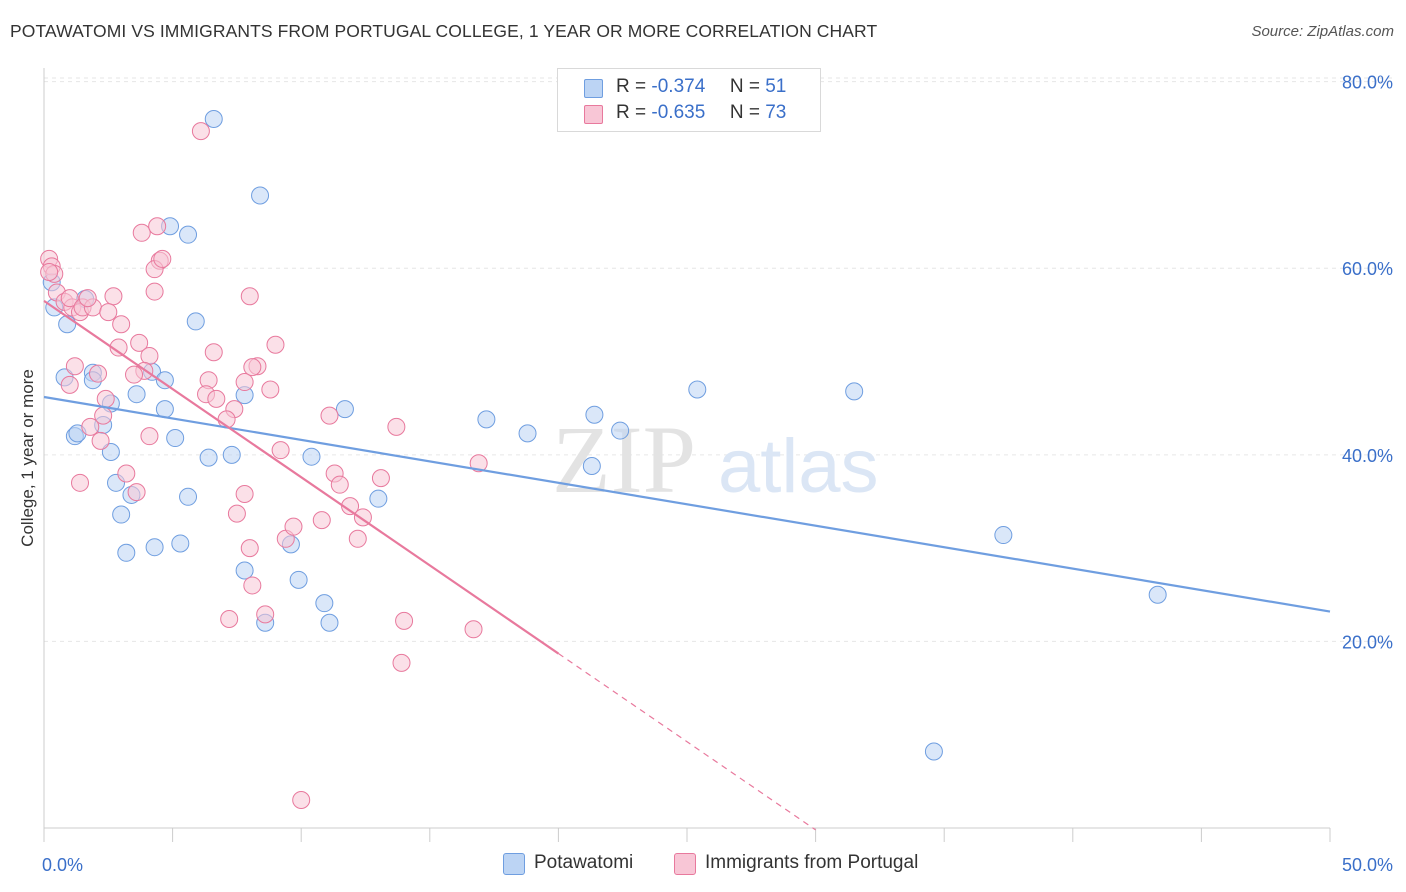 The width and height of the screenshot is (1406, 892). Describe the element at coordinates (798, 466) in the screenshot. I see `watermark-atlas: atlas` at that location.